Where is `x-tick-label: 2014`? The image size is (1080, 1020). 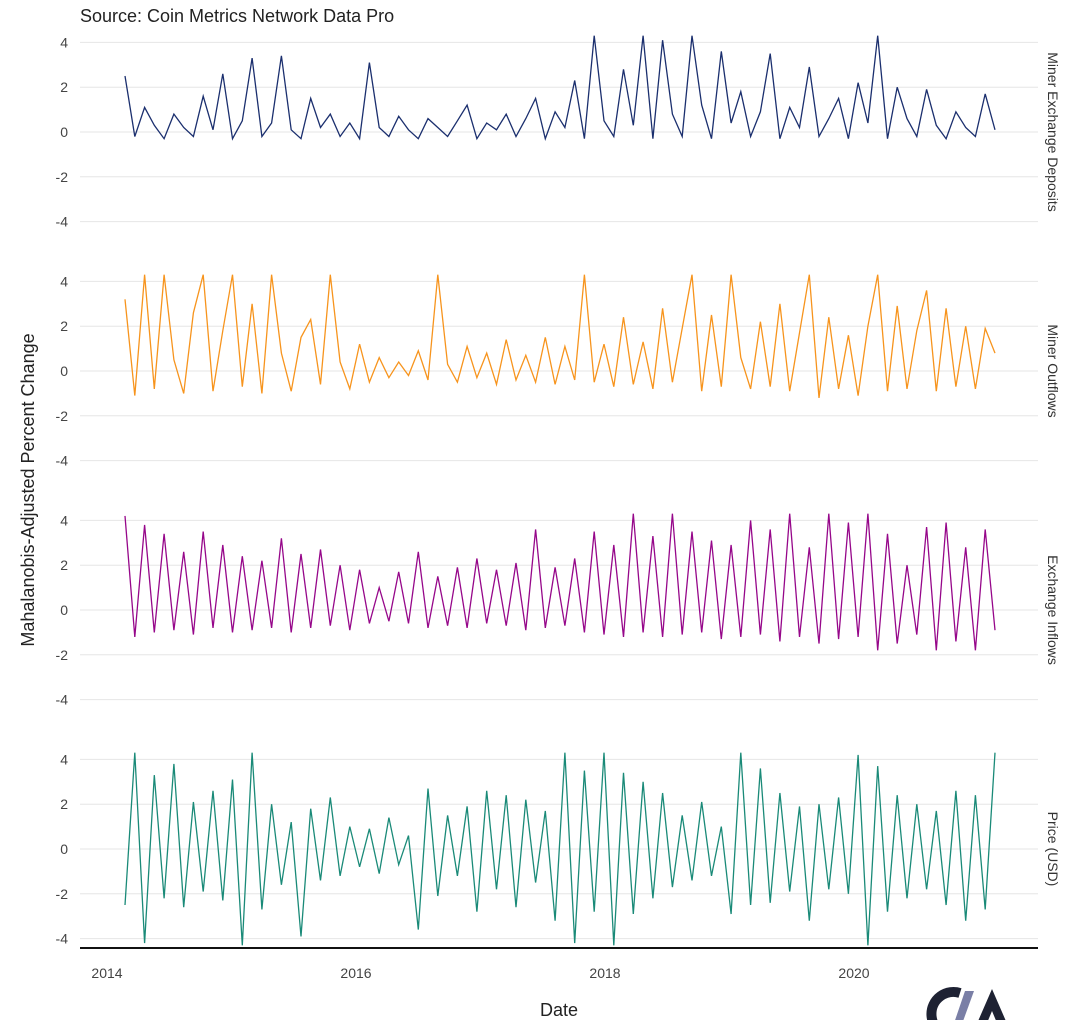 x-tick-label: 2014 is located at coordinates (106, 973).